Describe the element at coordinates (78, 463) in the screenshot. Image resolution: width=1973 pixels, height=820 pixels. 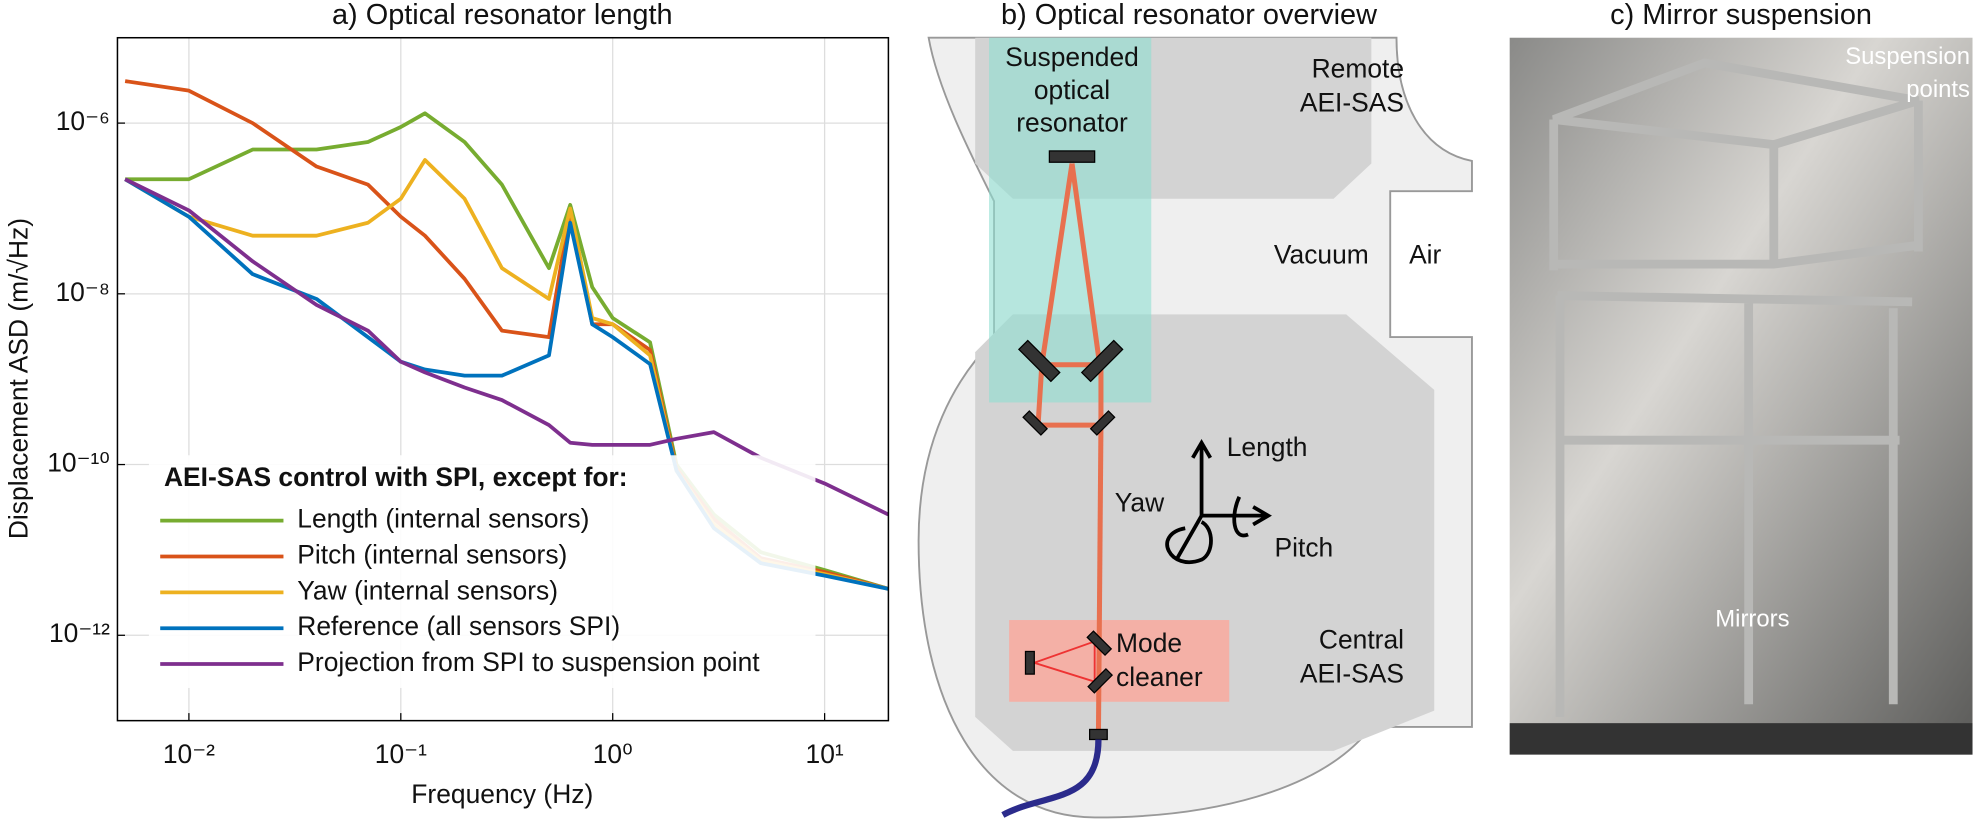
I see `y-tick-label: 10⁻¹⁰` at that location.